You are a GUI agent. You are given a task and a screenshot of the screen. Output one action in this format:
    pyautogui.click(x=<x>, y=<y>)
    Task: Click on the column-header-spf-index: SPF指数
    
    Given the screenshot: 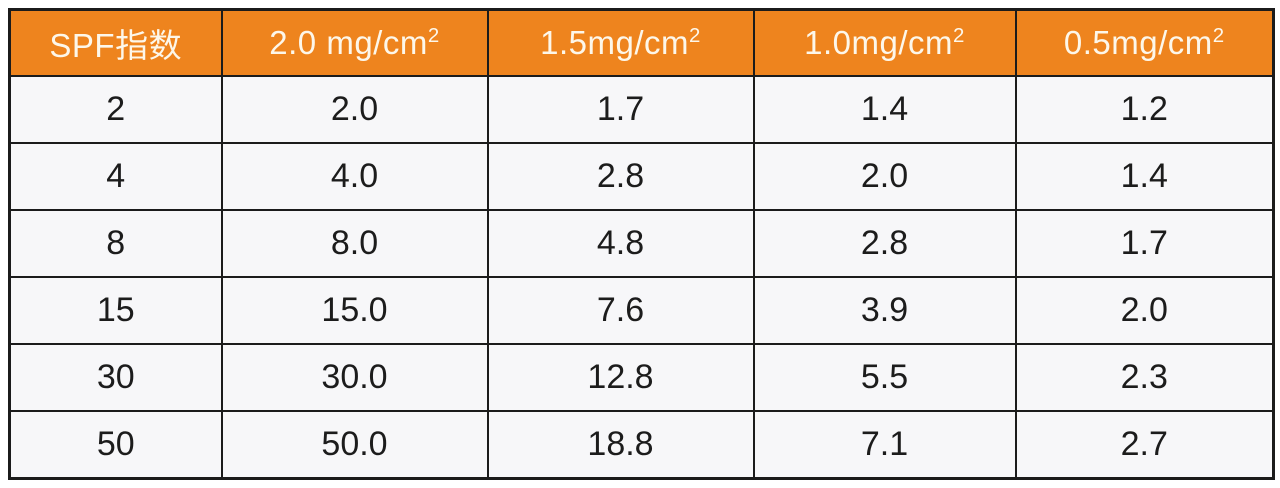 What is the action you would take?
    pyautogui.click(x=115, y=42)
    